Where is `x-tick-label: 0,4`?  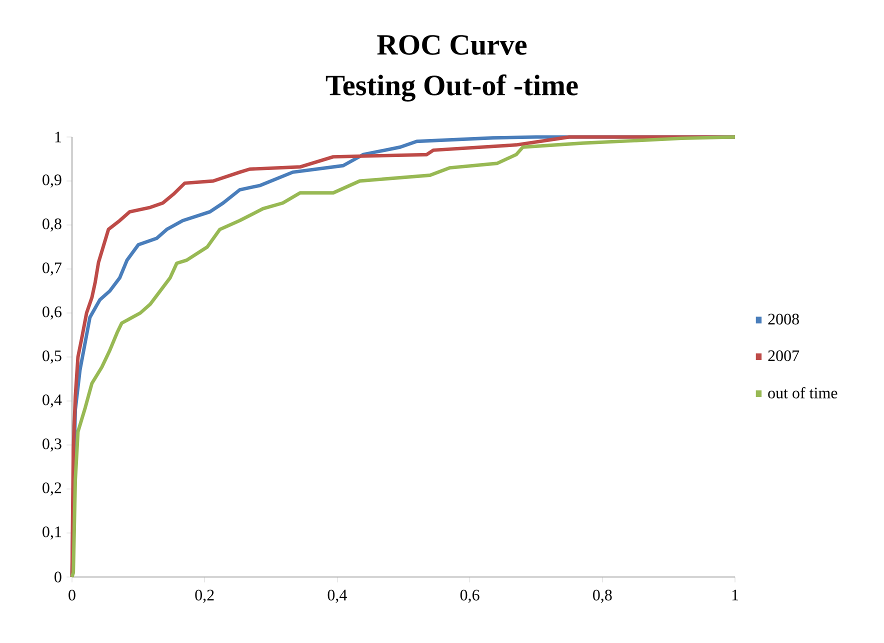 x-tick-label: 0,4 is located at coordinates (337, 596).